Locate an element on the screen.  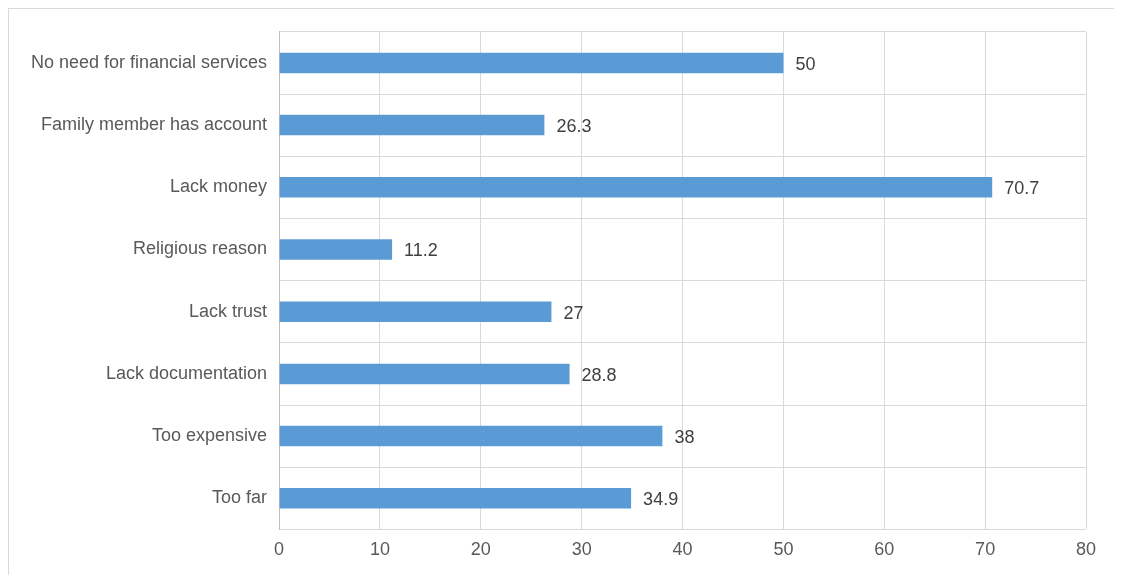
y-tick-label: Lack documentation is located at coordinates (187, 372).